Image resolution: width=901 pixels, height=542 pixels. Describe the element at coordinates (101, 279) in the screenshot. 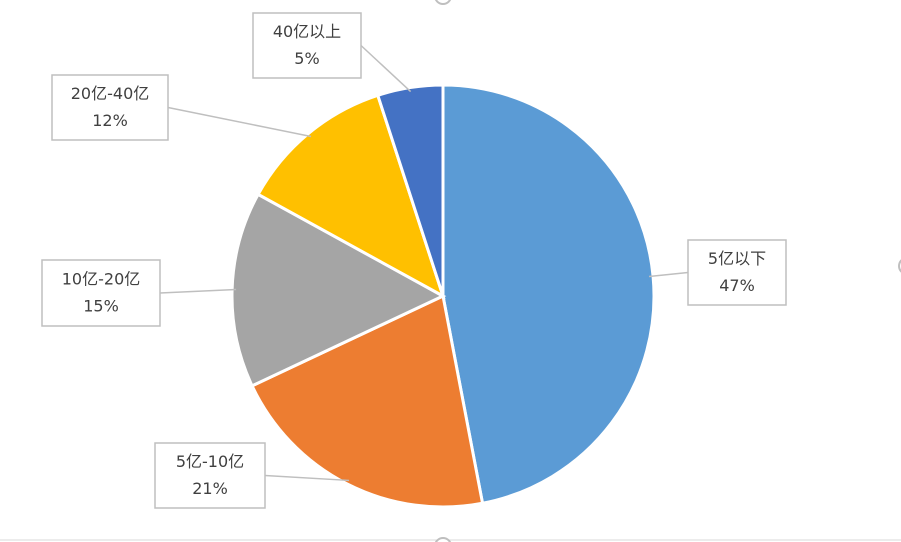

I see `category-label: 10亿-20亿` at that location.